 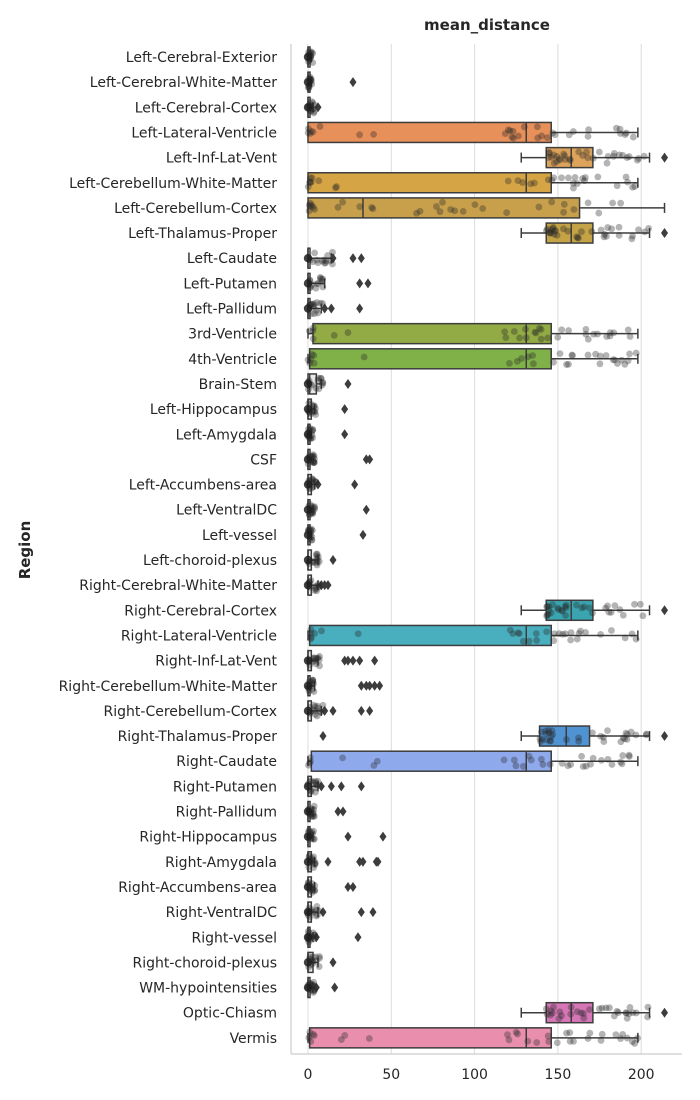 What do you see at coordinates (594, 157) in the screenshot?
I see `box-Left-Inf-Lat-Vent` at bounding box center [594, 157].